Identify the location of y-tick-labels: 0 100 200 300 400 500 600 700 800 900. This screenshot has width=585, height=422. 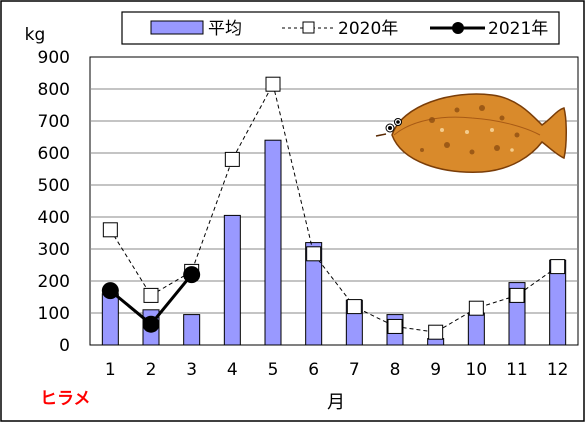
(54, 202).